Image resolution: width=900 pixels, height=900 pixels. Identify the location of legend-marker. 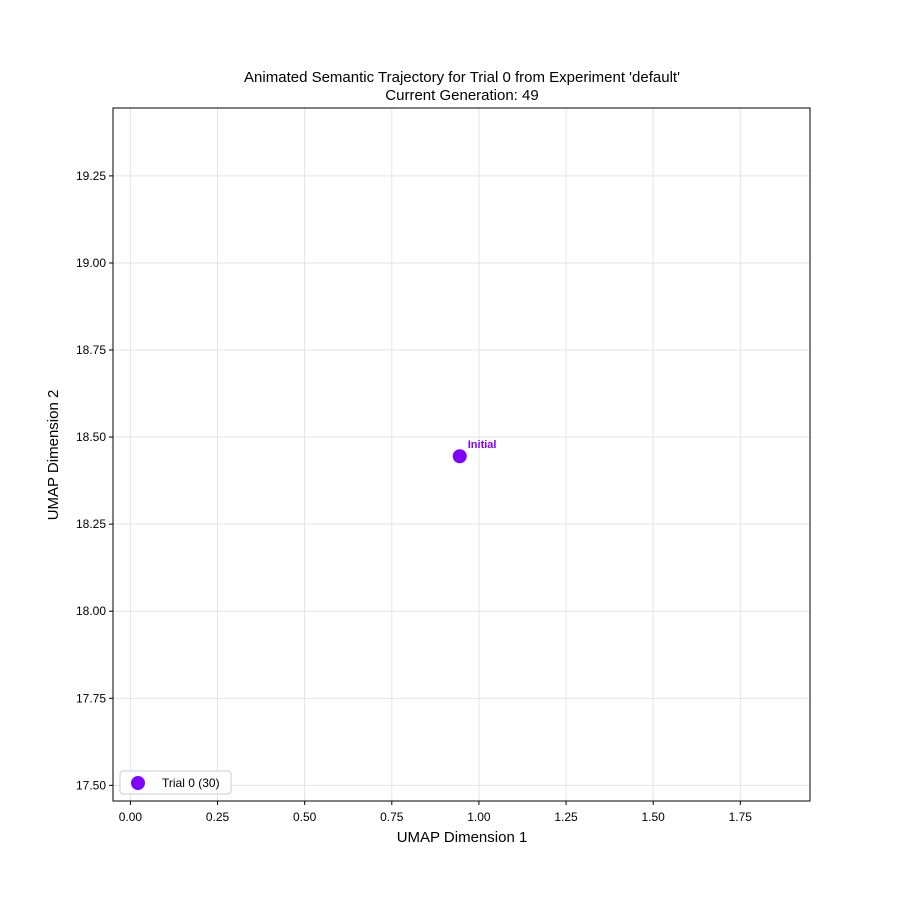
(138, 783).